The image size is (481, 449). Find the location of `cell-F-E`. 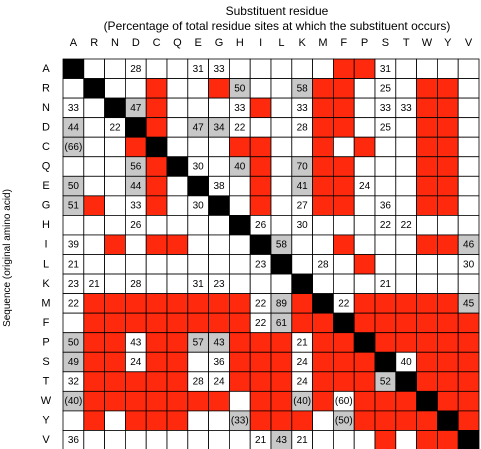

cell-F-E is located at coordinates (198, 323).